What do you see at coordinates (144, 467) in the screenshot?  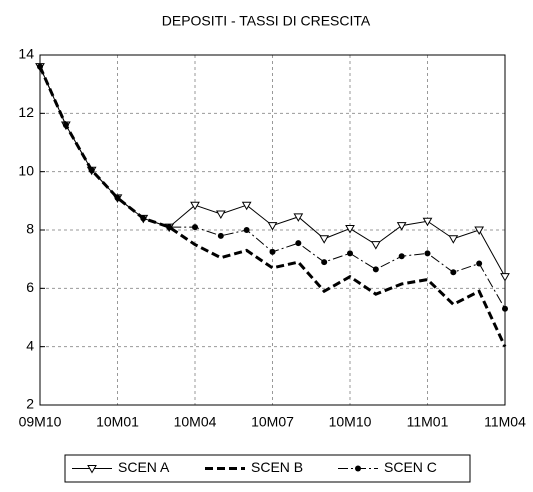 I see `legend-label: SCEN A` at bounding box center [144, 467].